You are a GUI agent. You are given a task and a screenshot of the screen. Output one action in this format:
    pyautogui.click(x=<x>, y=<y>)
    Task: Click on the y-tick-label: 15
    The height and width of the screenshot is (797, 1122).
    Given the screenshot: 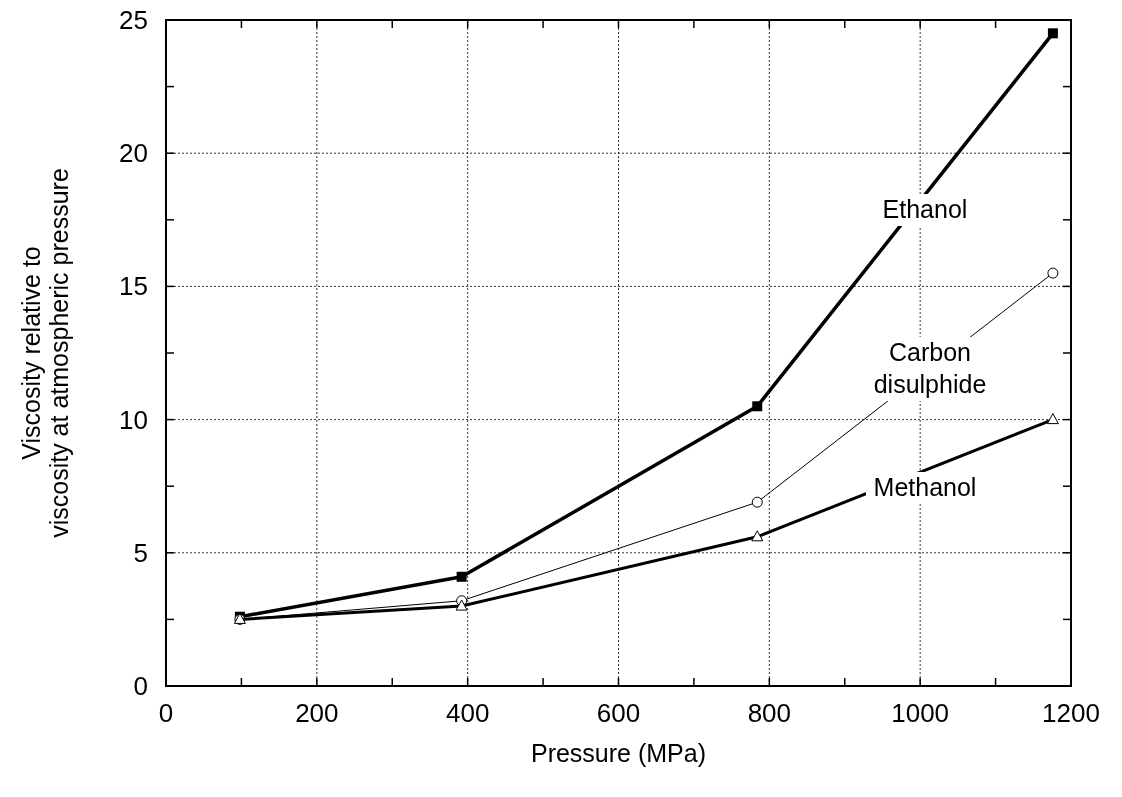 What is the action you would take?
    pyautogui.click(x=133, y=286)
    